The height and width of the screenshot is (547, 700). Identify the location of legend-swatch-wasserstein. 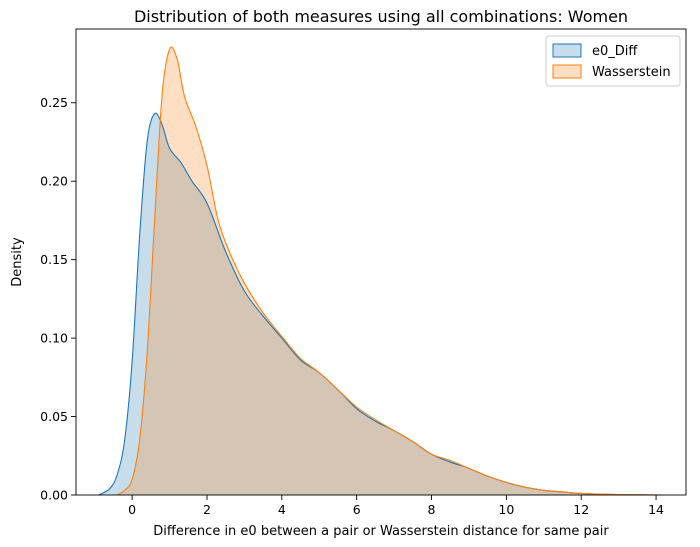
(567, 71).